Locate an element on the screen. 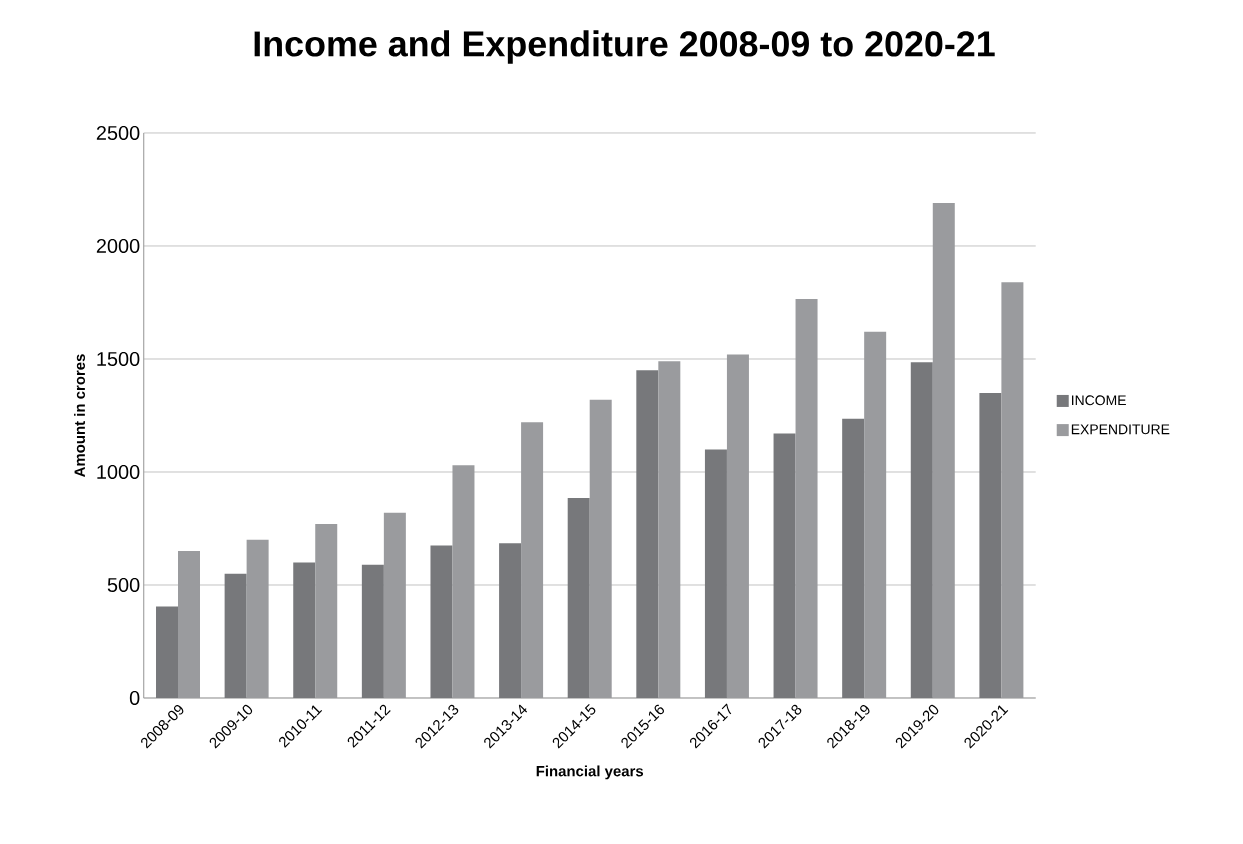 The height and width of the screenshot is (844, 1243). y-tick-label: 1500 is located at coordinates (118, 359).